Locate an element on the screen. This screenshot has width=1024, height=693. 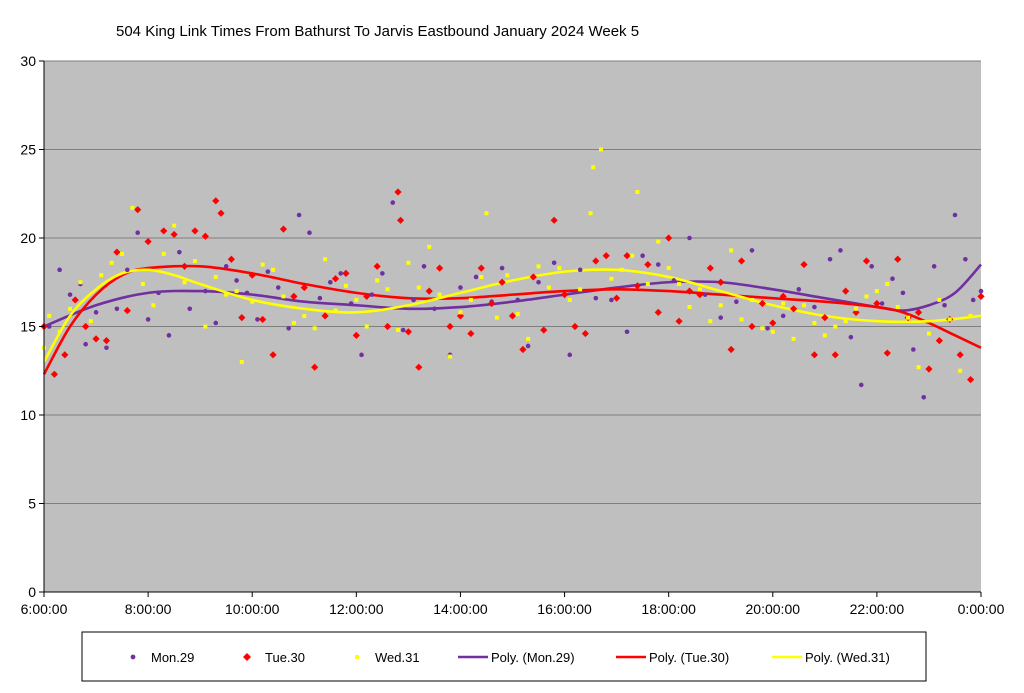
legend-label-poly-tue: Poly. (Tue.30) is located at coordinates (689, 657).